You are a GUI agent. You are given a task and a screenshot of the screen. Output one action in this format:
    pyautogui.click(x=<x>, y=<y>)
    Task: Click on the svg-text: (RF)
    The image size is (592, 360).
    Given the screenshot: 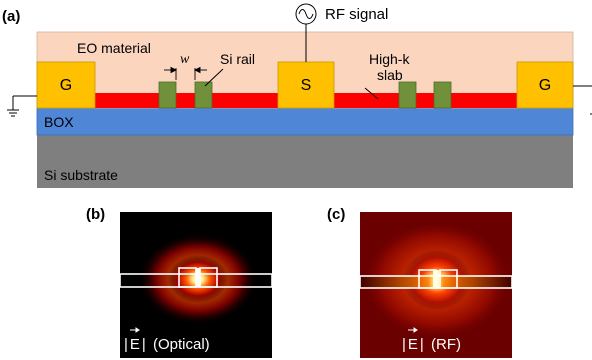 What is the action you would take?
    pyautogui.click(x=446, y=344)
    